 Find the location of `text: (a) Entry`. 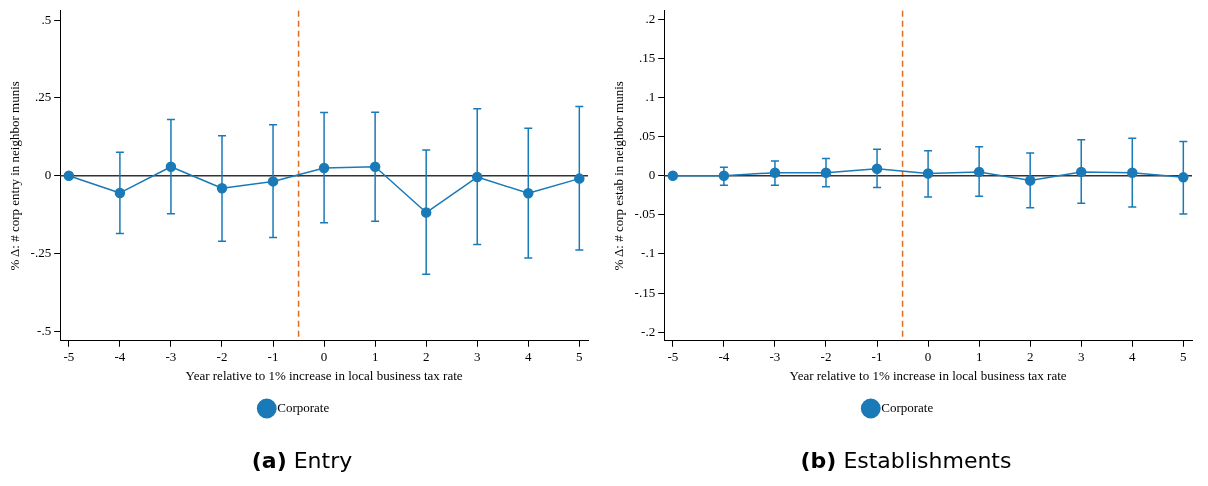

text: (a) Entry is located at coordinates (302, 460).